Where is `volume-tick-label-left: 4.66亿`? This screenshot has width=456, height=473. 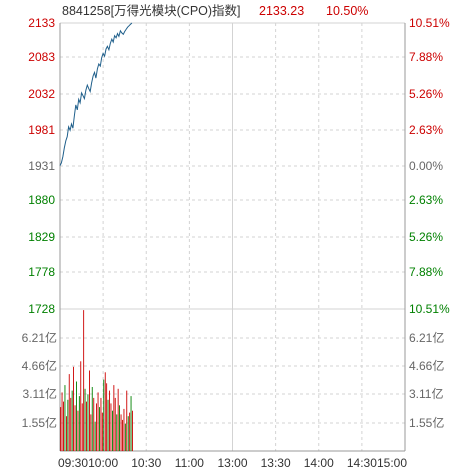 volume-tick-label-left: 4.66亿 is located at coordinates (39, 365).